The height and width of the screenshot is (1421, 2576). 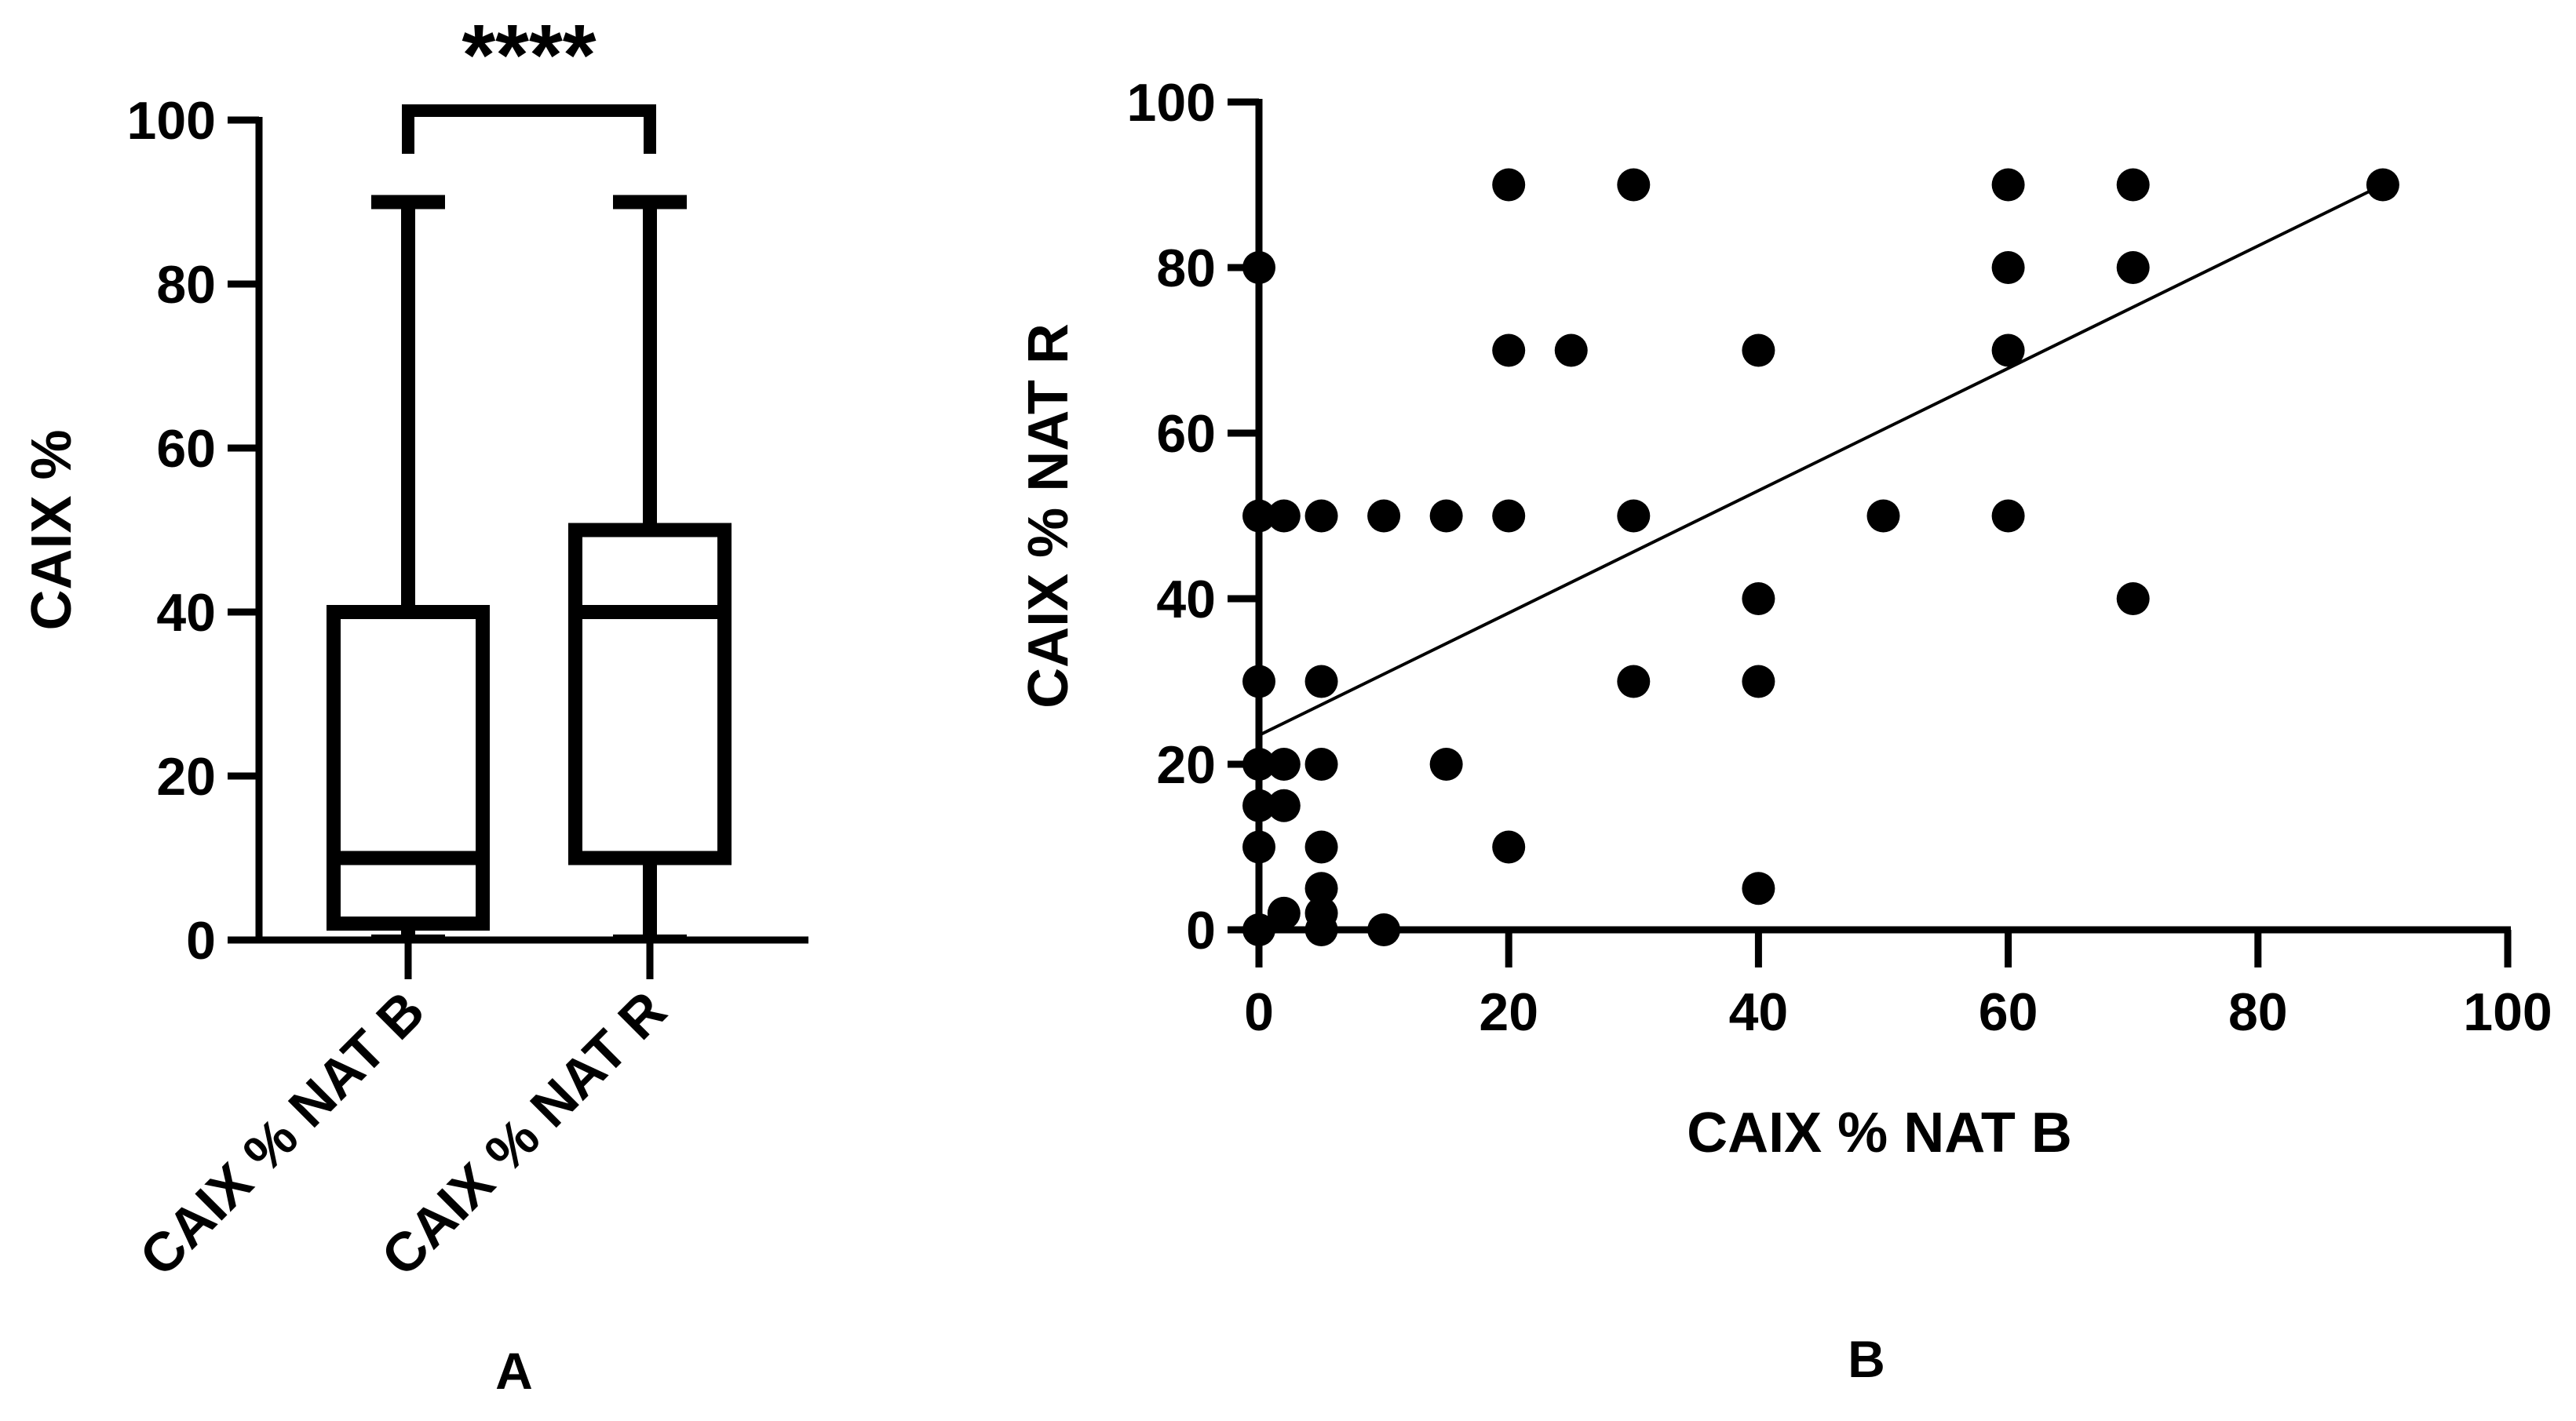 I want to click on panel-label: A, so click(x=514, y=1371).